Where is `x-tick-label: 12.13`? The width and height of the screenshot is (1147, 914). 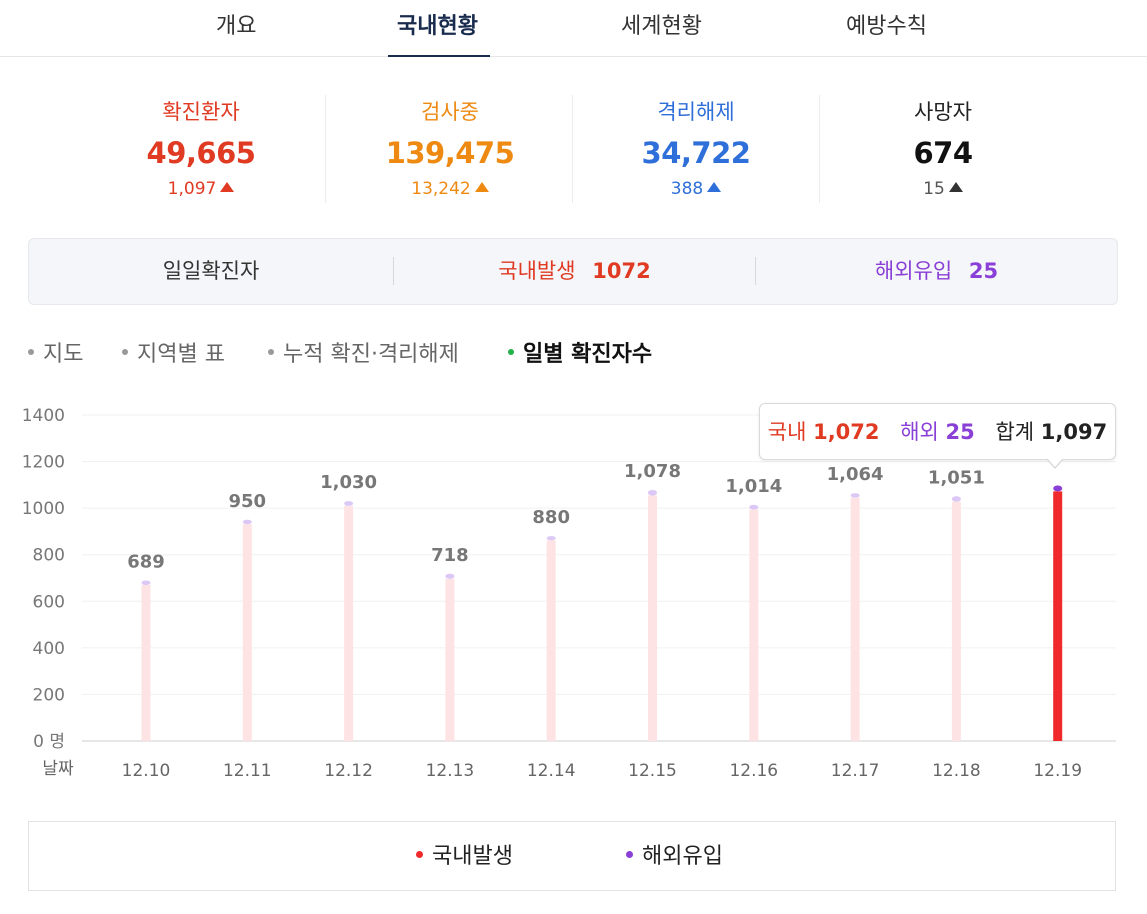 x-tick-label: 12.13 is located at coordinates (450, 771).